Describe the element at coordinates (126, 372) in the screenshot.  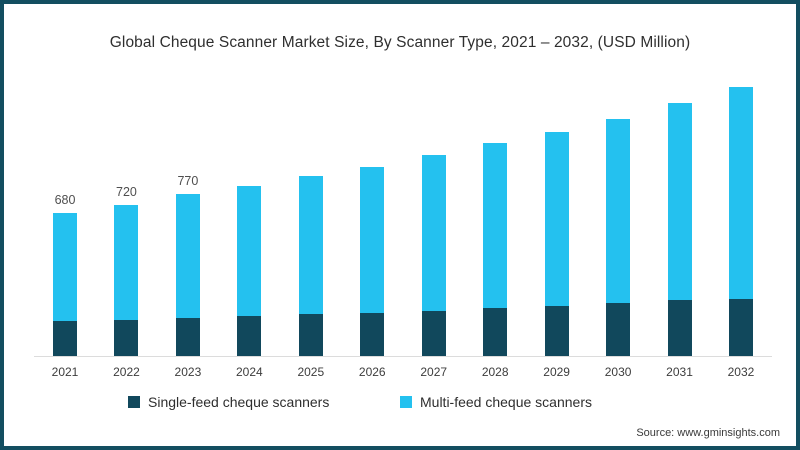
I see `x-axis-year-label: 2022` at that location.